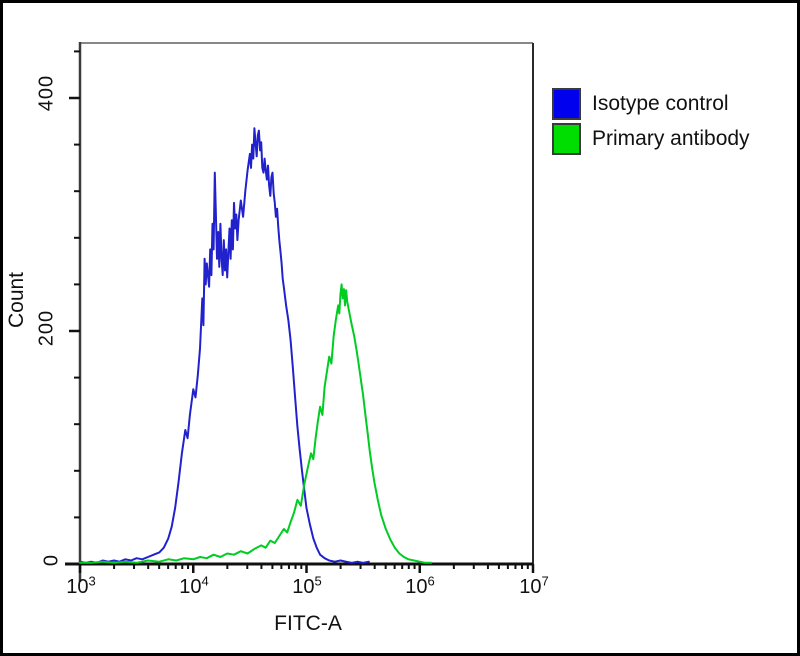 The height and width of the screenshot is (656, 800). I want to click on legend-entry-primary-antibody: Primary antibody, so click(651, 138).